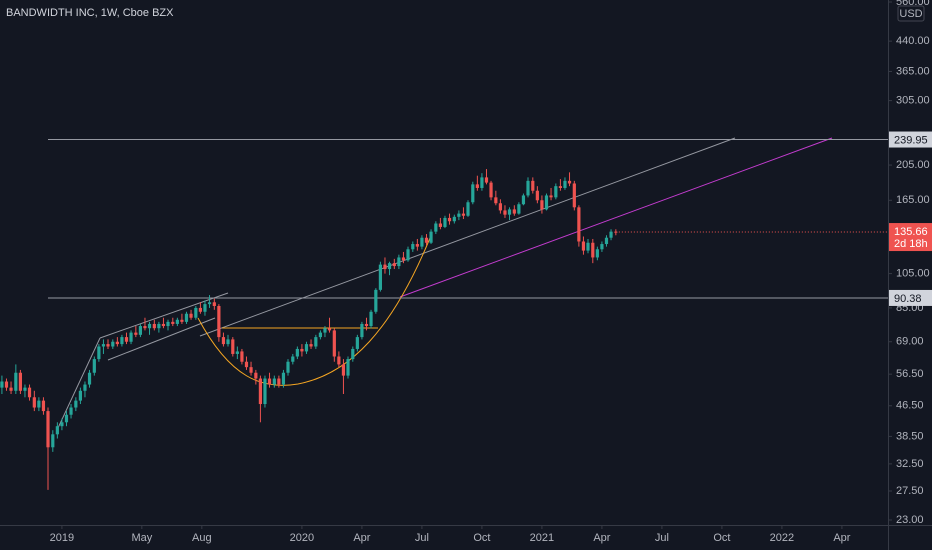  Describe the element at coordinates (910, 436) in the screenshot. I see `y-tick-label: 38.50` at that location.